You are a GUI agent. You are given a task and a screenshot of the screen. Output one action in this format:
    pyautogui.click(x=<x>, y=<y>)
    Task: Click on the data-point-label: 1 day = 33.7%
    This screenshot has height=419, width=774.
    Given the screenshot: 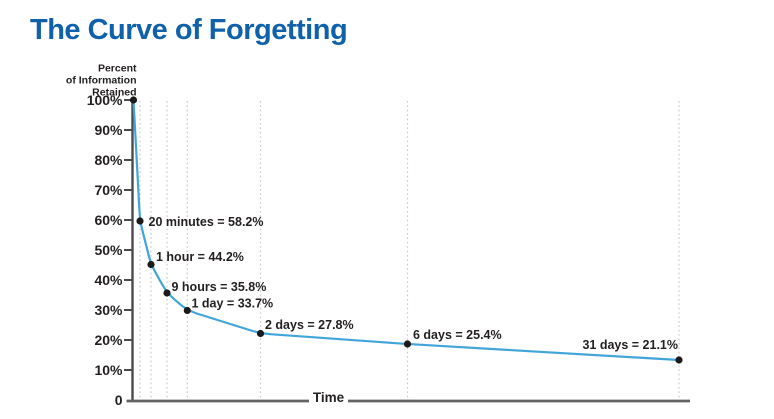 What is the action you would take?
    pyautogui.click(x=233, y=304)
    